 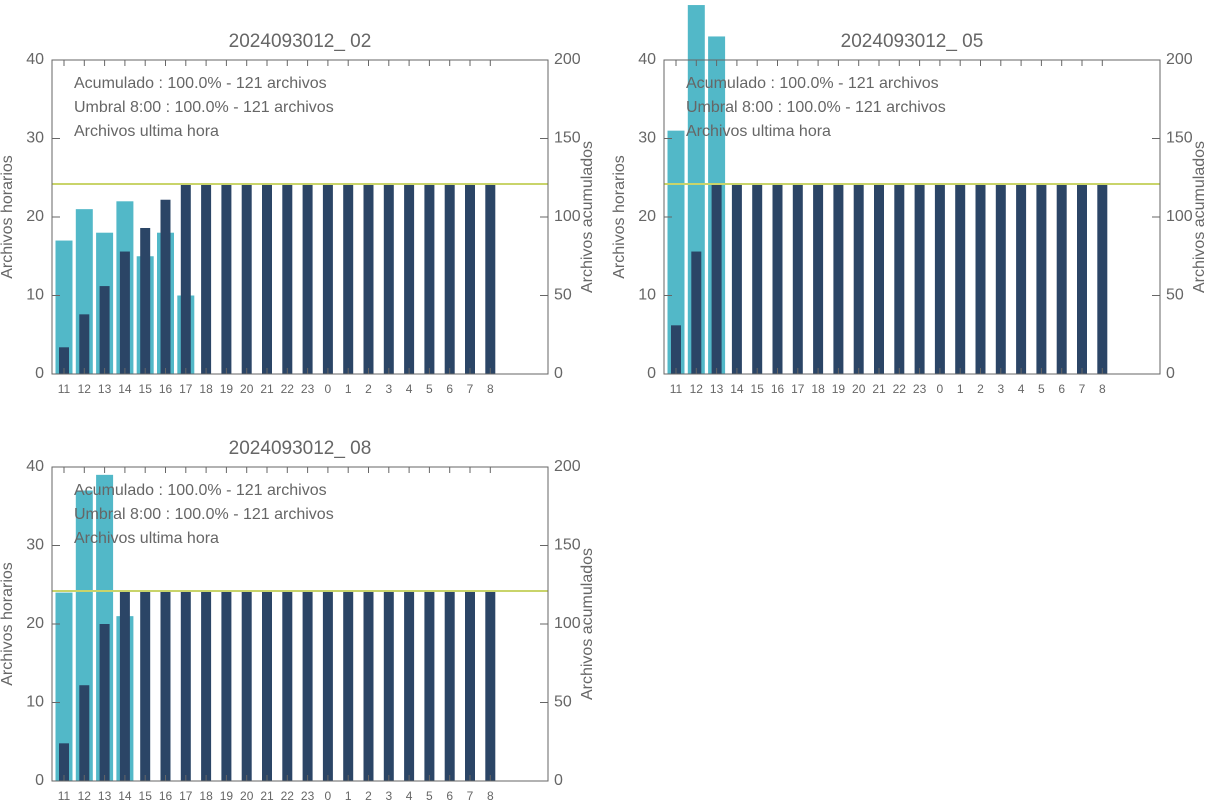 What do you see at coordinates (308, 796) in the screenshot?
I see `x-tick-label: 23` at bounding box center [308, 796].